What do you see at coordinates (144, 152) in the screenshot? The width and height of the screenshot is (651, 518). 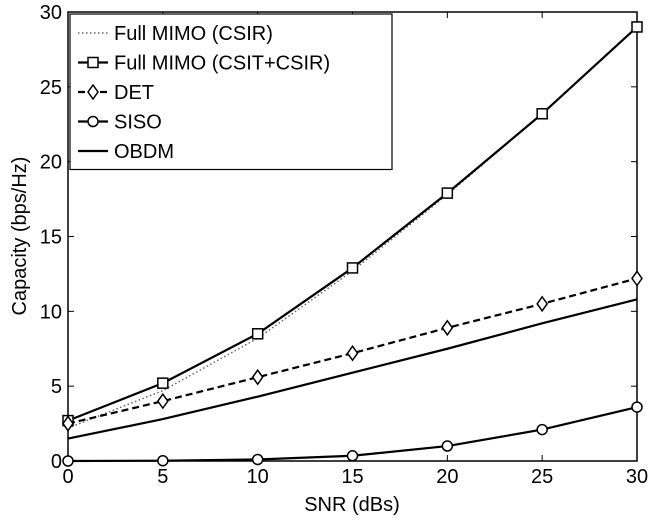 I see `legend-label: OBDM` at bounding box center [144, 152].